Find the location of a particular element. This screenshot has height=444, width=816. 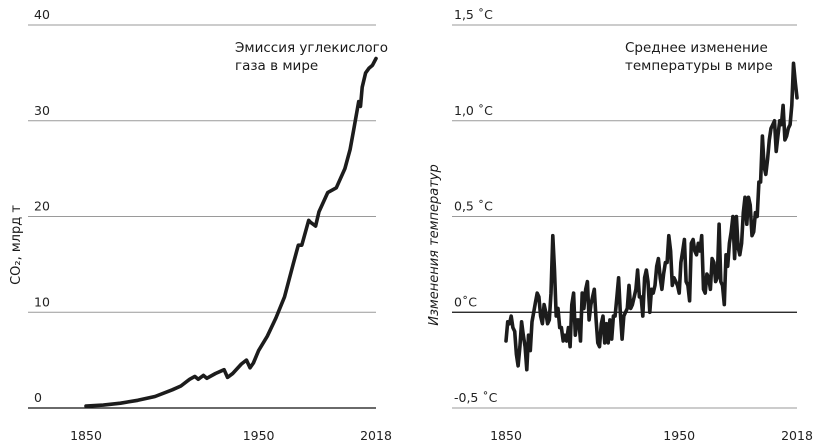

x-tick-label-1-2: 2018 is located at coordinates (376, 435).